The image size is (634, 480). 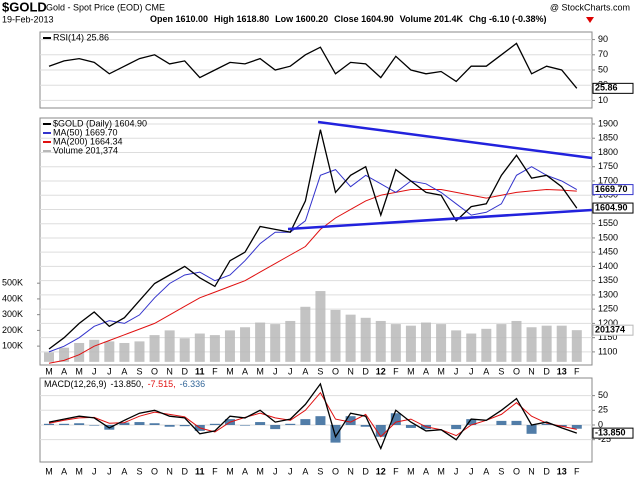 I want to click on legend-entry: -6.336, so click(x=193, y=384).